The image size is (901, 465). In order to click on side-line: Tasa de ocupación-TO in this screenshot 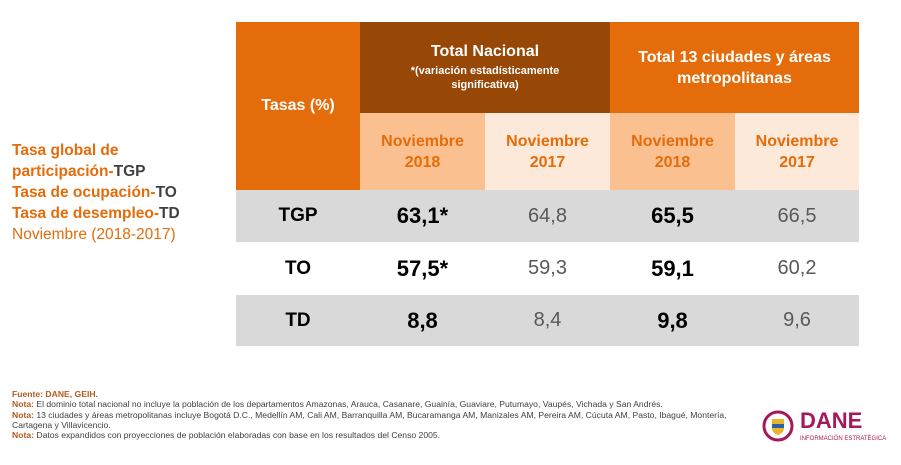, I will do `click(96, 192)`.